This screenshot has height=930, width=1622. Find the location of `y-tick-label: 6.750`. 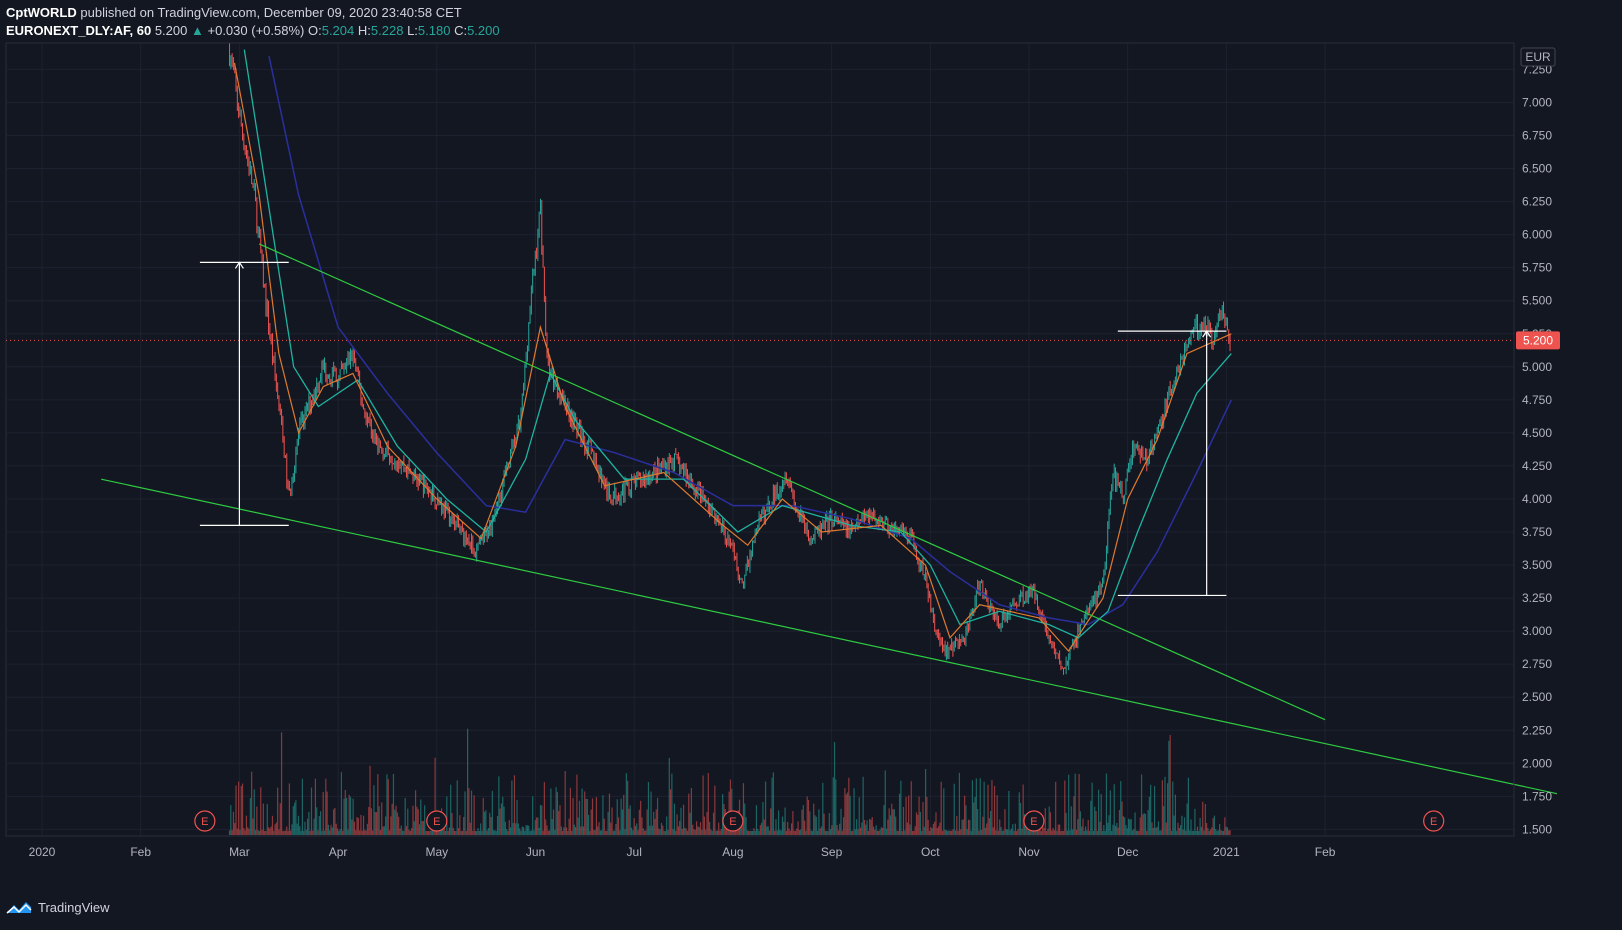

y-tick-label: 6.750 is located at coordinates (1537, 136).